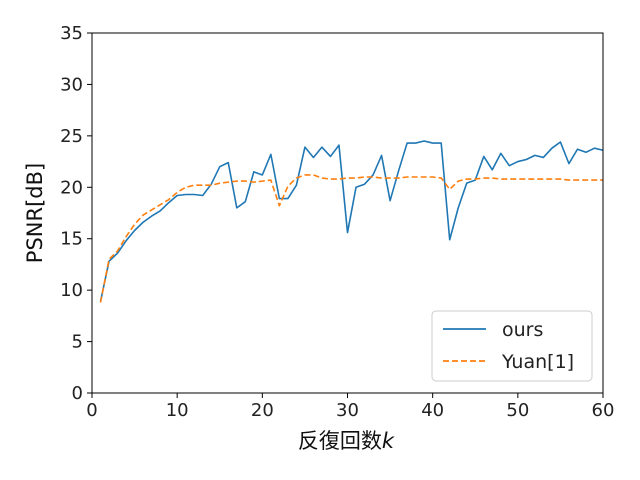 The height and width of the screenshot is (480, 640). What do you see at coordinates (71, 239) in the screenshot?
I see `y-tick-label: 15` at bounding box center [71, 239].